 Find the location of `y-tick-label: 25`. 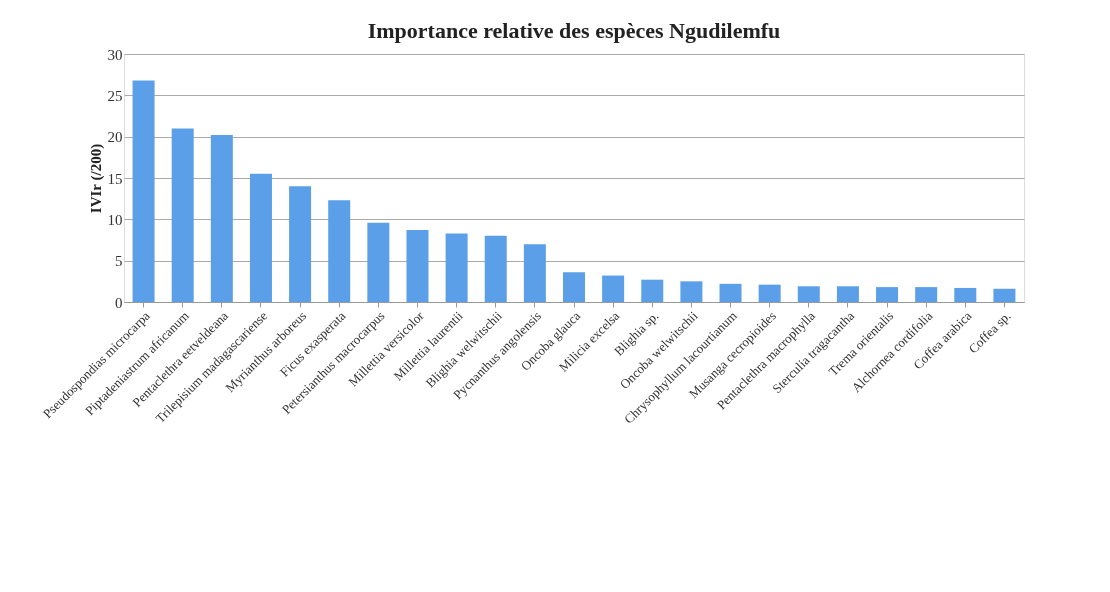

y-tick-label: 25 is located at coordinates (115, 95).